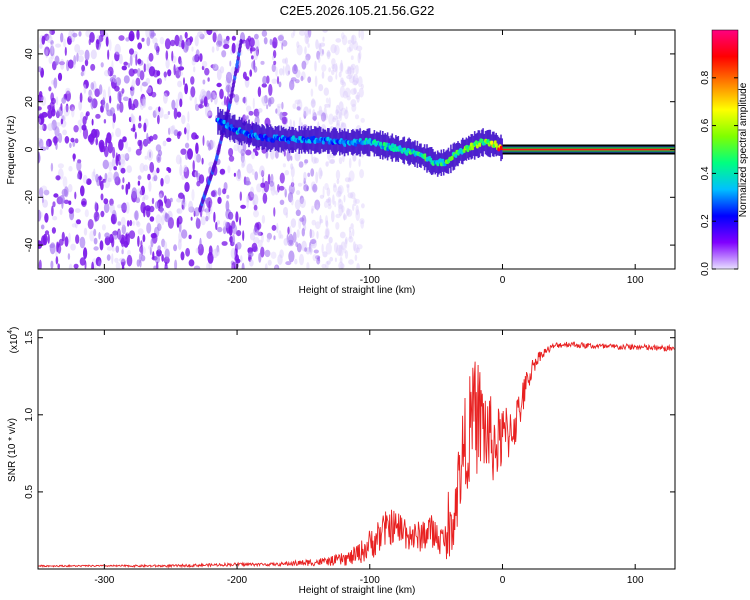 The height and width of the screenshot is (600, 750). I want to click on figure-title: C2E5.2026.105.21.56.G22, so click(357, 10).